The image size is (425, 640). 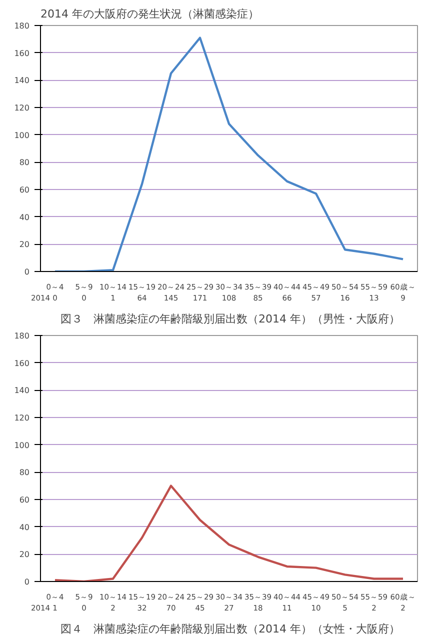 What do you see at coordinates (230, 629) in the screenshot?
I see `caption: 図４ 淋菌感染症の年齢階級別届出数（2014 年）（女性・大阪府）` at bounding box center [230, 629].